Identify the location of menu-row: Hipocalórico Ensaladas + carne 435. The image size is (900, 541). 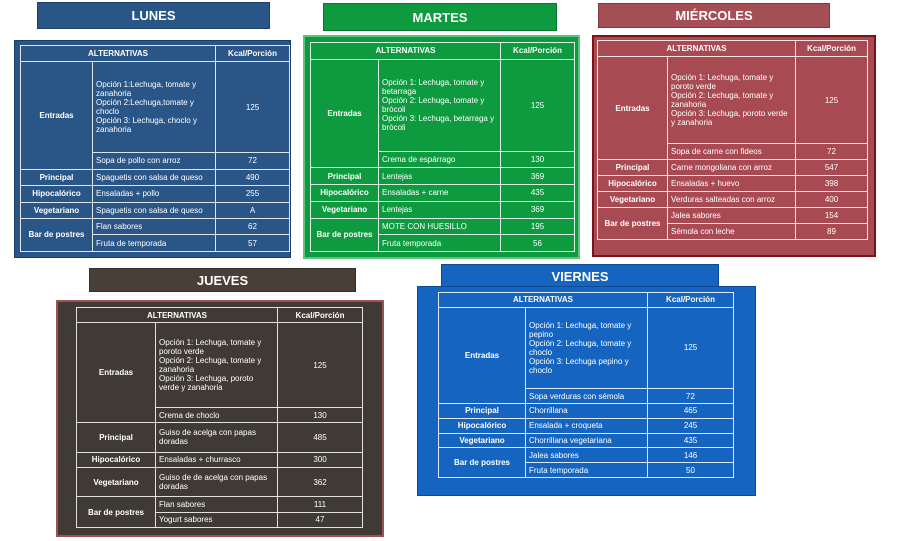
(442, 193).